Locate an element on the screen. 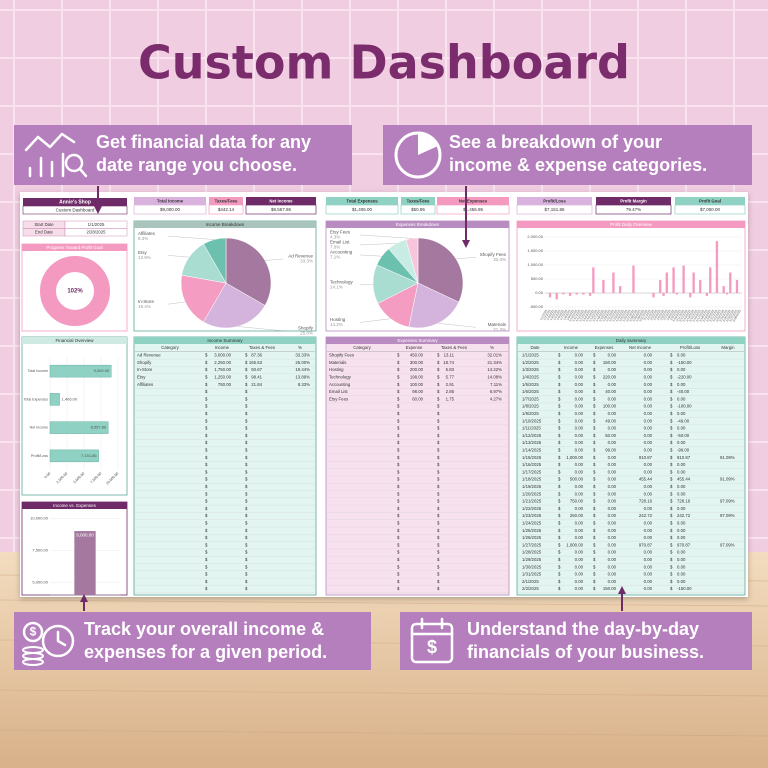 The width and height of the screenshot is (768, 768). x-tick-label: 1/25/2025 is located at coordinates (623, 316).